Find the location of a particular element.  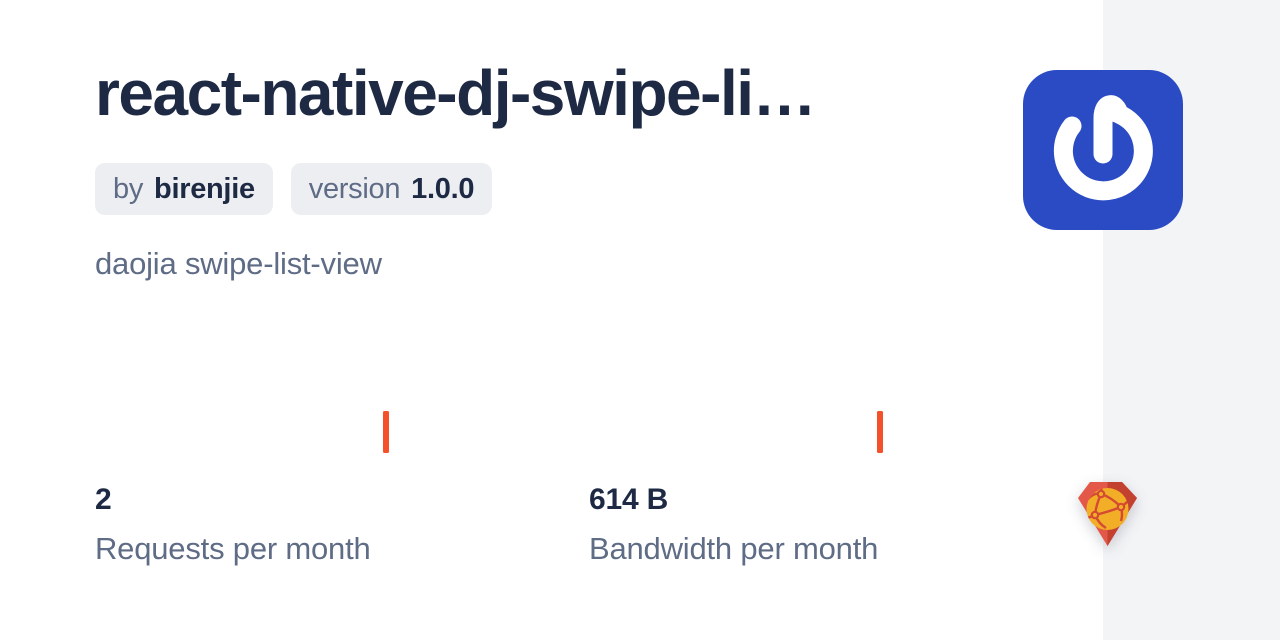

gravatar-g-glyph is located at coordinates (1103, 148).